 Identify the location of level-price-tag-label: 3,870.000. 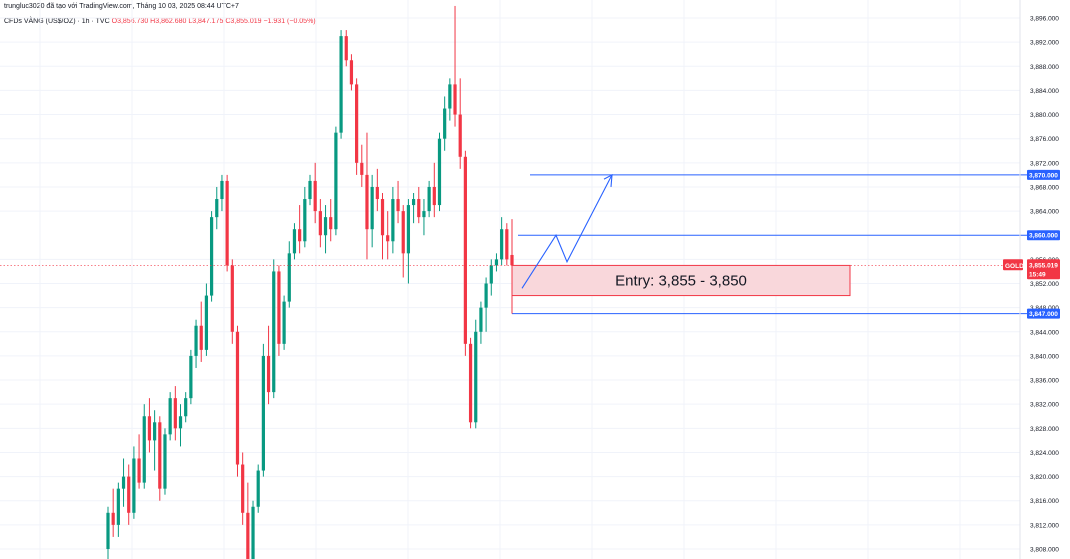
(1043, 175).